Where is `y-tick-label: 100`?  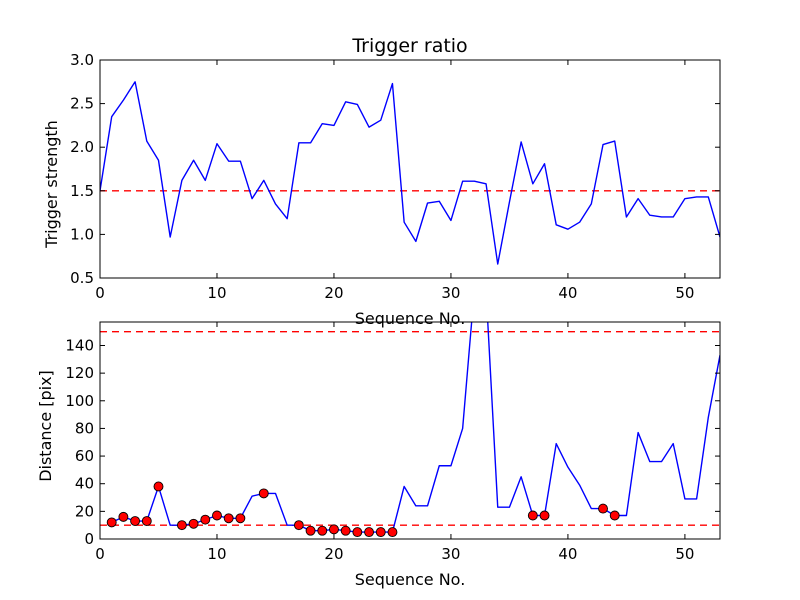 y-tick-label: 100 is located at coordinates (79, 401).